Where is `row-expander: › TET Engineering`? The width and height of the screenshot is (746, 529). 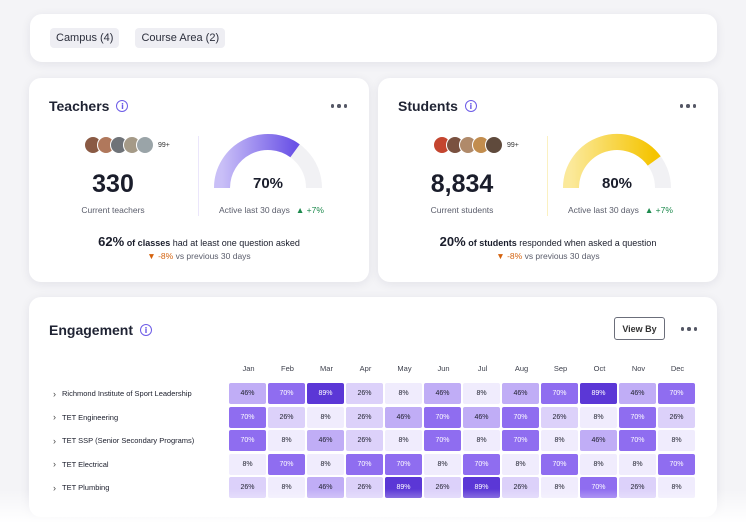
row-expander: › TET Engineering is located at coordinates (141, 417).